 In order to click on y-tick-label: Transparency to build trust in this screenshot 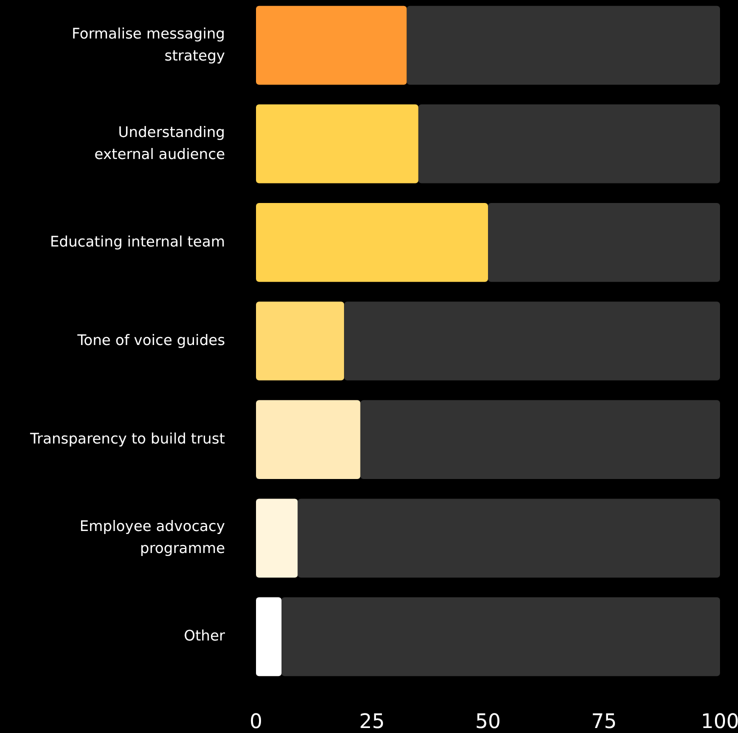, I will do `click(127, 440)`.